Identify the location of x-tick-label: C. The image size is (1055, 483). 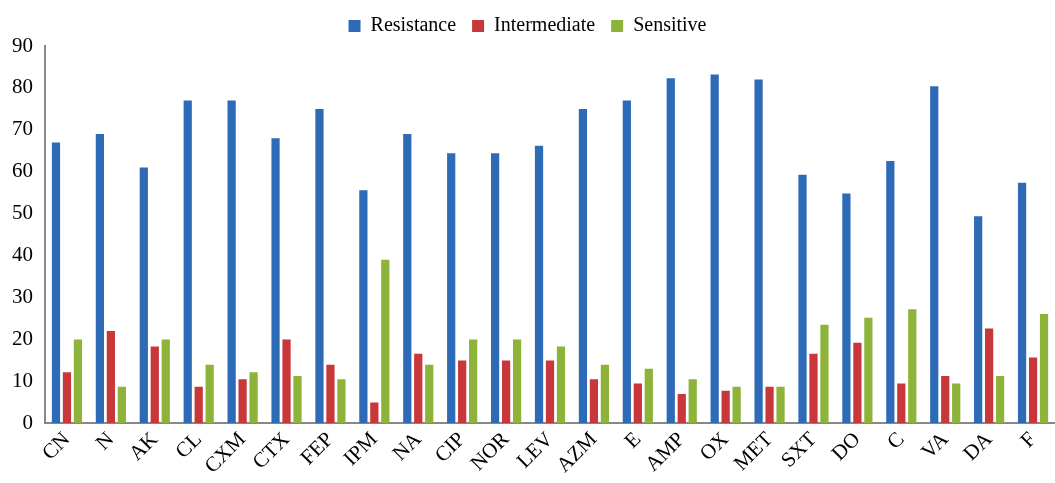
(895, 440).